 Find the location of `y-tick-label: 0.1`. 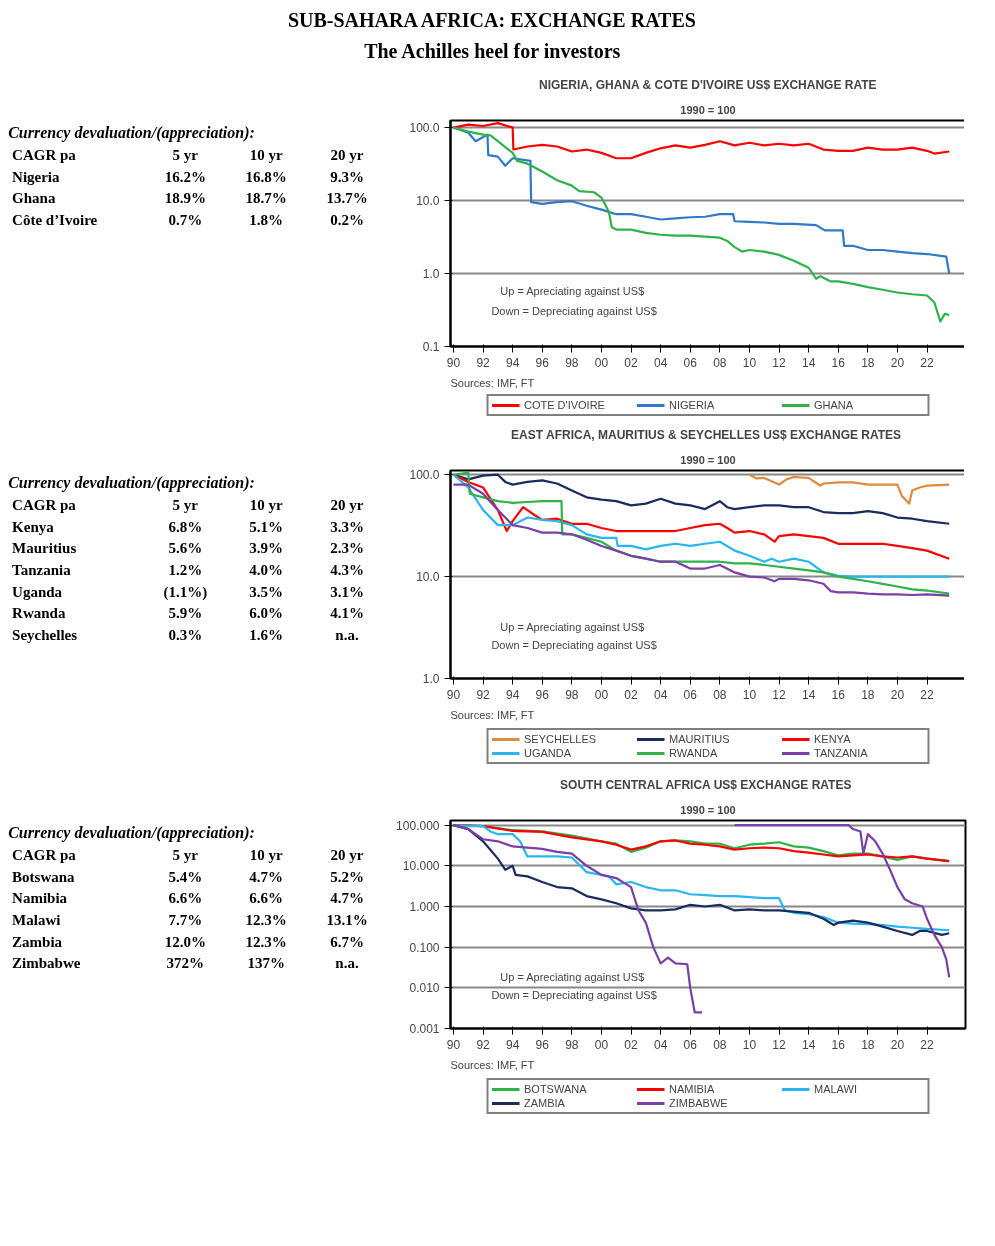

y-tick-label: 0.1 is located at coordinates (431, 347).